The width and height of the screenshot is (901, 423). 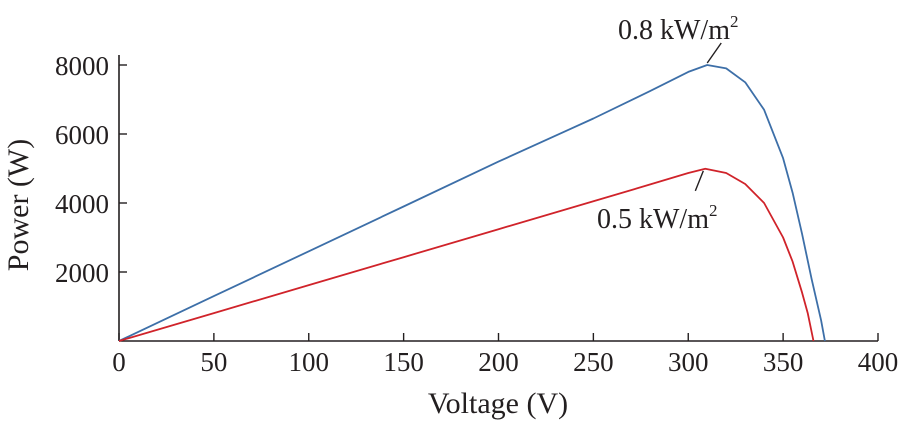 What do you see at coordinates (653, 219) in the screenshot?
I see `annotation-text: 0.5 kW/m` at bounding box center [653, 219].